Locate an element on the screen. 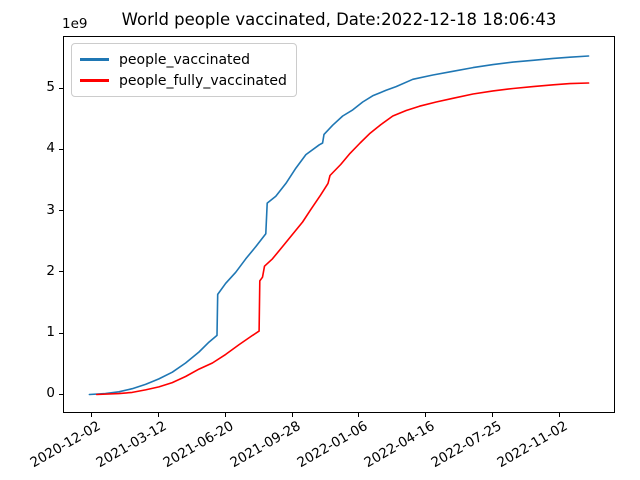 This screenshot has width=640, height=480. legend-line-swatch-red is located at coordinates (94, 80).